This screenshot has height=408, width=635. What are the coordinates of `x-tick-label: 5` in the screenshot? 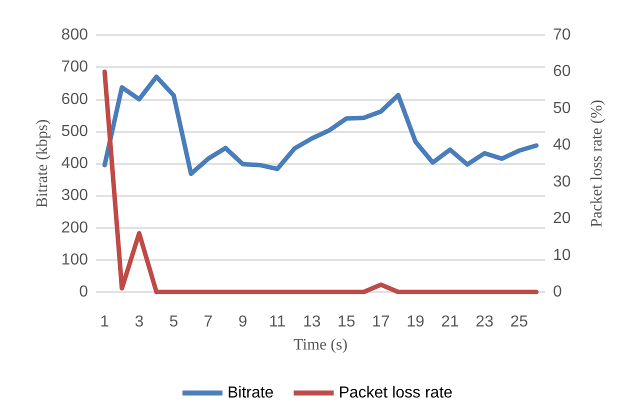 It's located at (173, 322).